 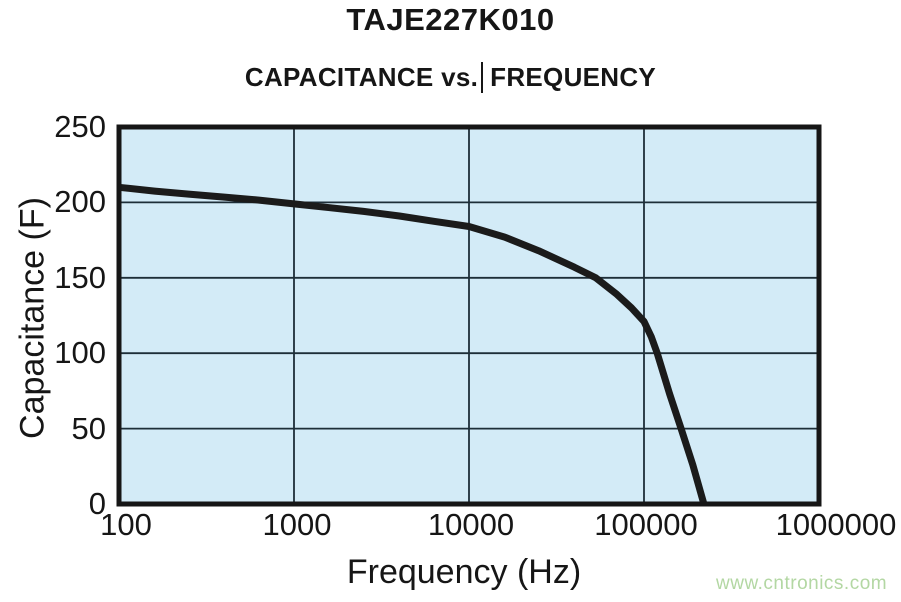 What do you see at coordinates (464, 572) in the screenshot?
I see `x-axis-label: Frequency (Hz)` at bounding box center [464, 572].